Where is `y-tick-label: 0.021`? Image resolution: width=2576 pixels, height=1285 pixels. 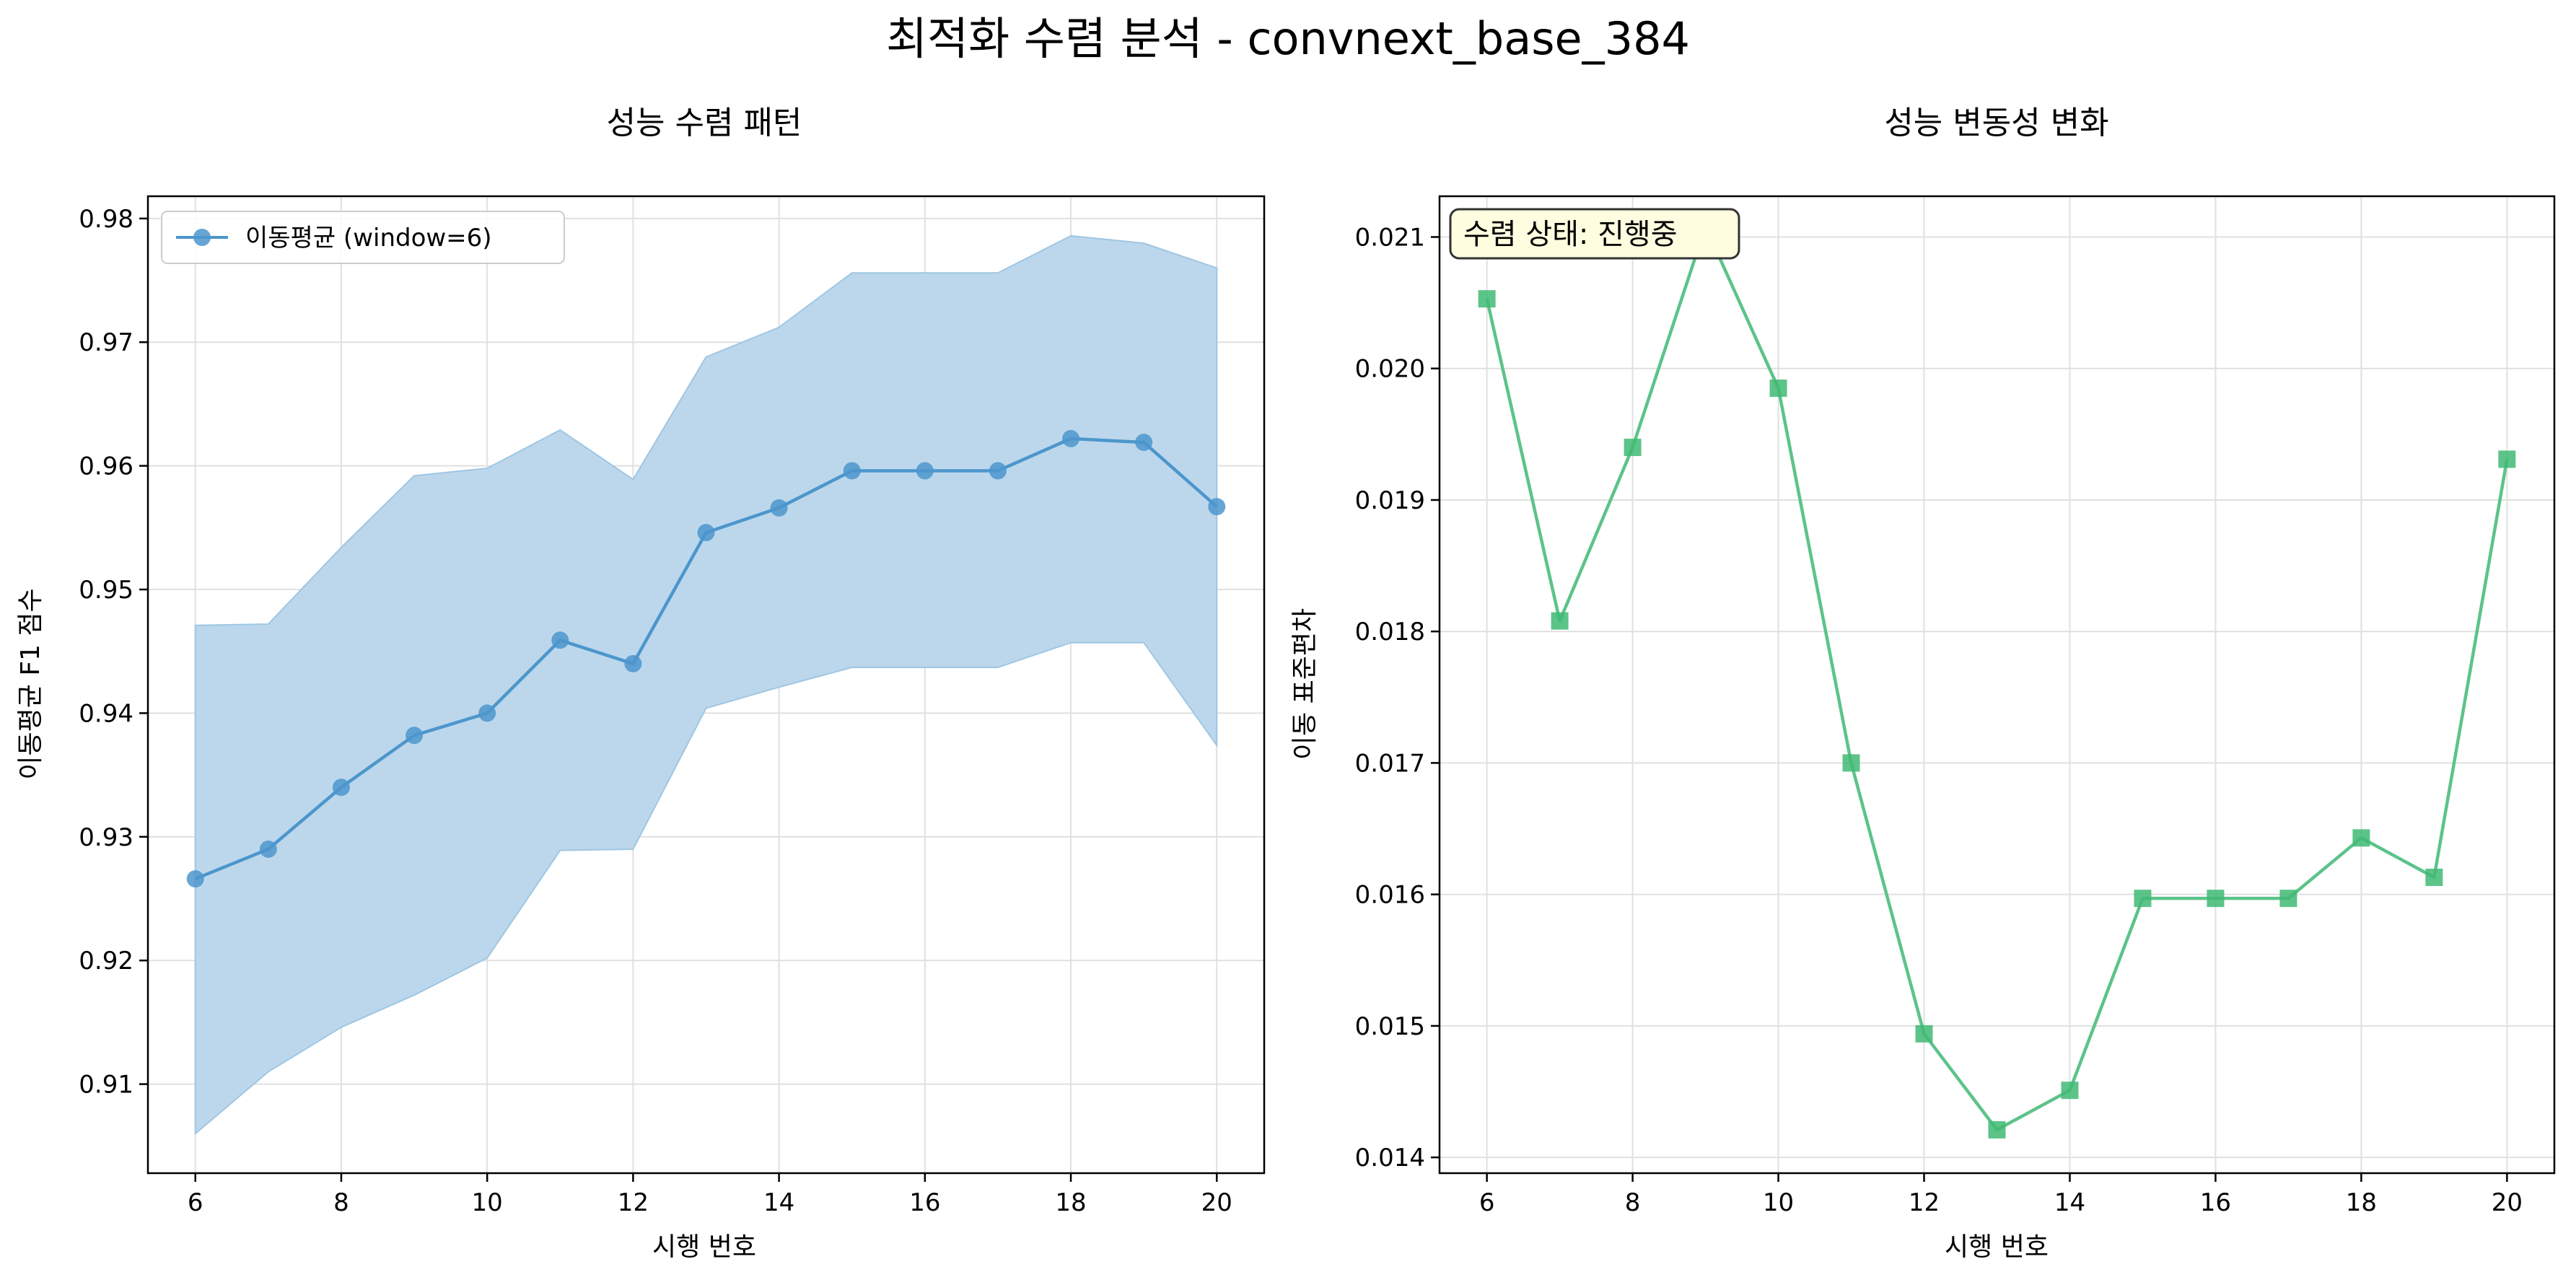
y-tick-label: 0.021 is located at coordinates (1390, 237).